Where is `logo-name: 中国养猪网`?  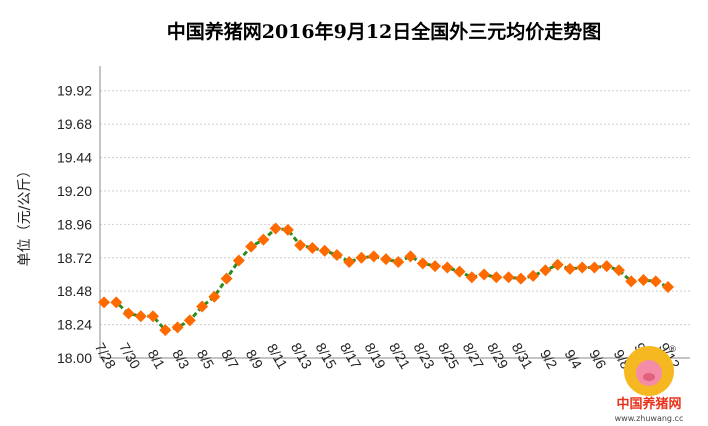 logo-name: 中国养猪网 is located at coordinates (648, 404).